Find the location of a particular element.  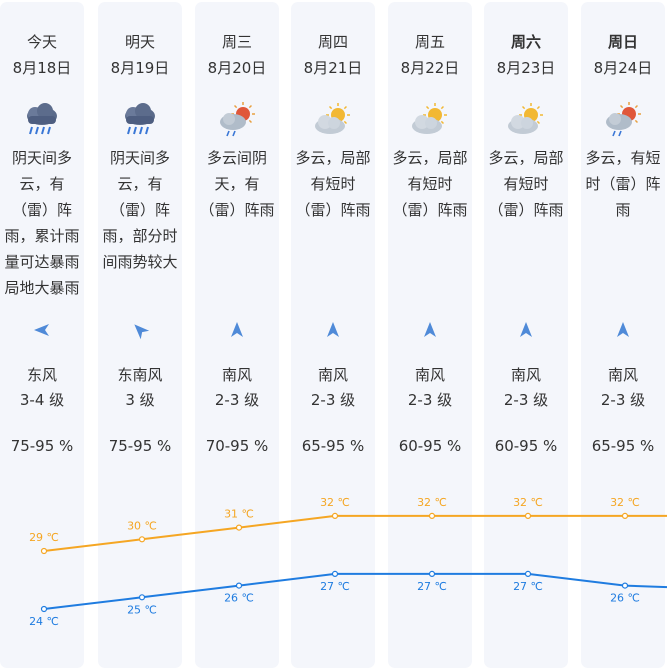

date-label: 8月20日 is located at coordinates (237, 68).